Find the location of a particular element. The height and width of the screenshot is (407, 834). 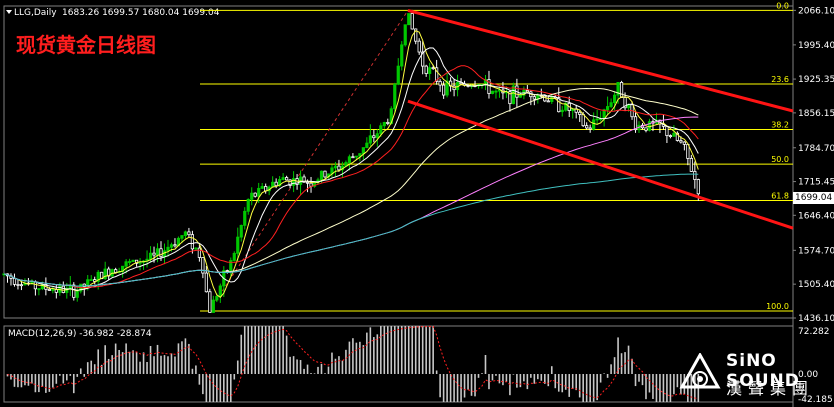

header-symbol: LLG,Daily is located at coordinates (35, 13).